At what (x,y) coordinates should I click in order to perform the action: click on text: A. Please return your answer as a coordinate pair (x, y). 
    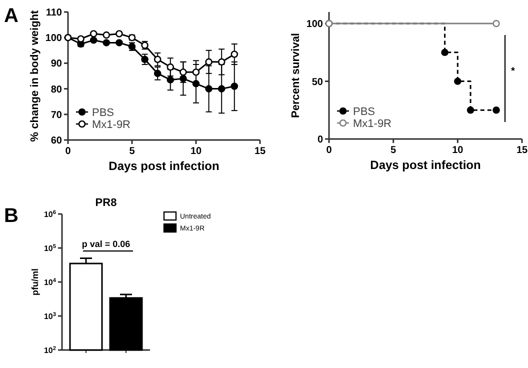
    Looking at the image, I should click on (11, 16).